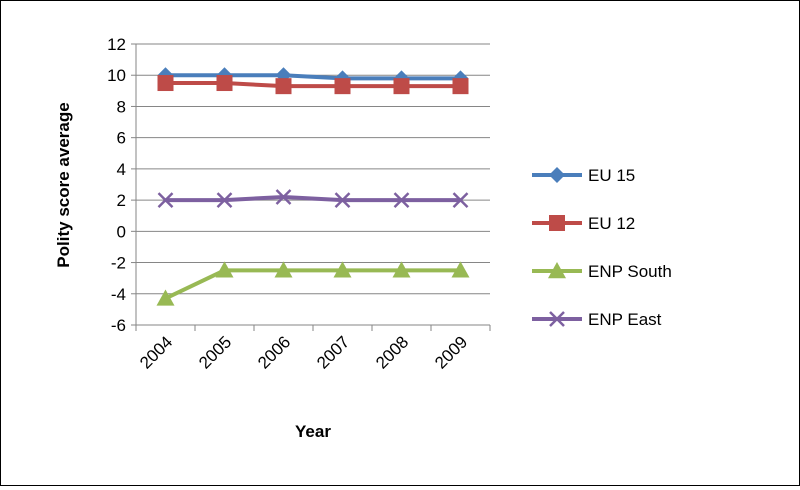  I want to click on y-tick-label: -6, so click(118, 325).